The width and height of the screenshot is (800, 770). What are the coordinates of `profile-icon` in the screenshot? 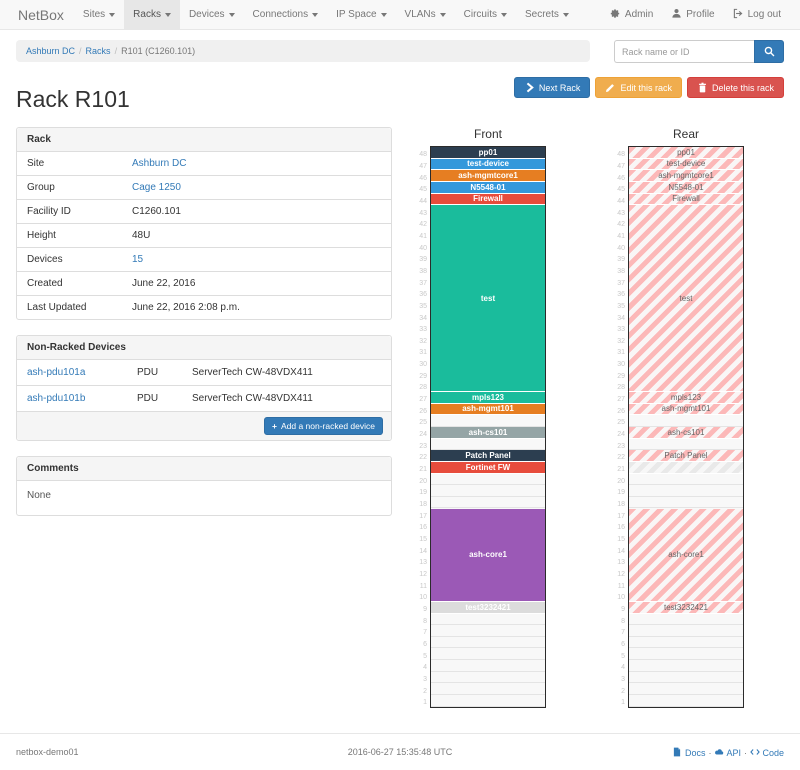 It's located at (676, 15).